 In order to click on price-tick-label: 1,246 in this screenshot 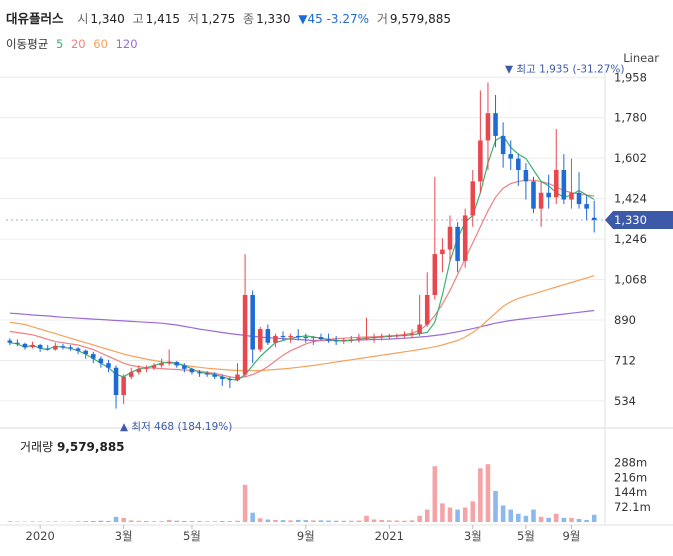, I will do `click(630, 239)`.